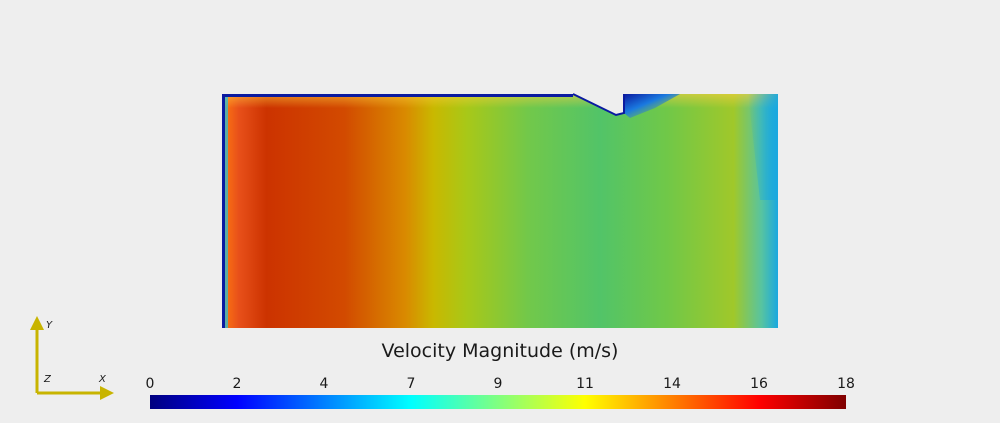 Image resolution: width=1000 pixels, height=423 pixels. I want to click on y-axis-label: Y, so click(49, 325).